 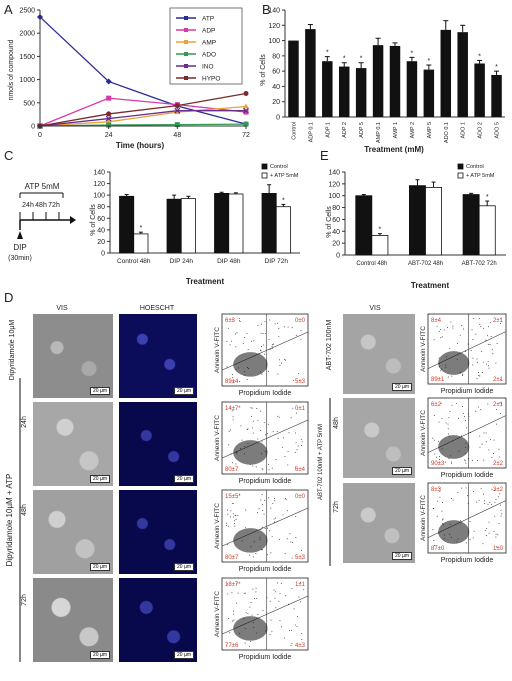 What do you see at coordinates (27, 11) in the screenshot?
I see `chart-a-ytick-label: 2500` at bounding box center [27, 11].